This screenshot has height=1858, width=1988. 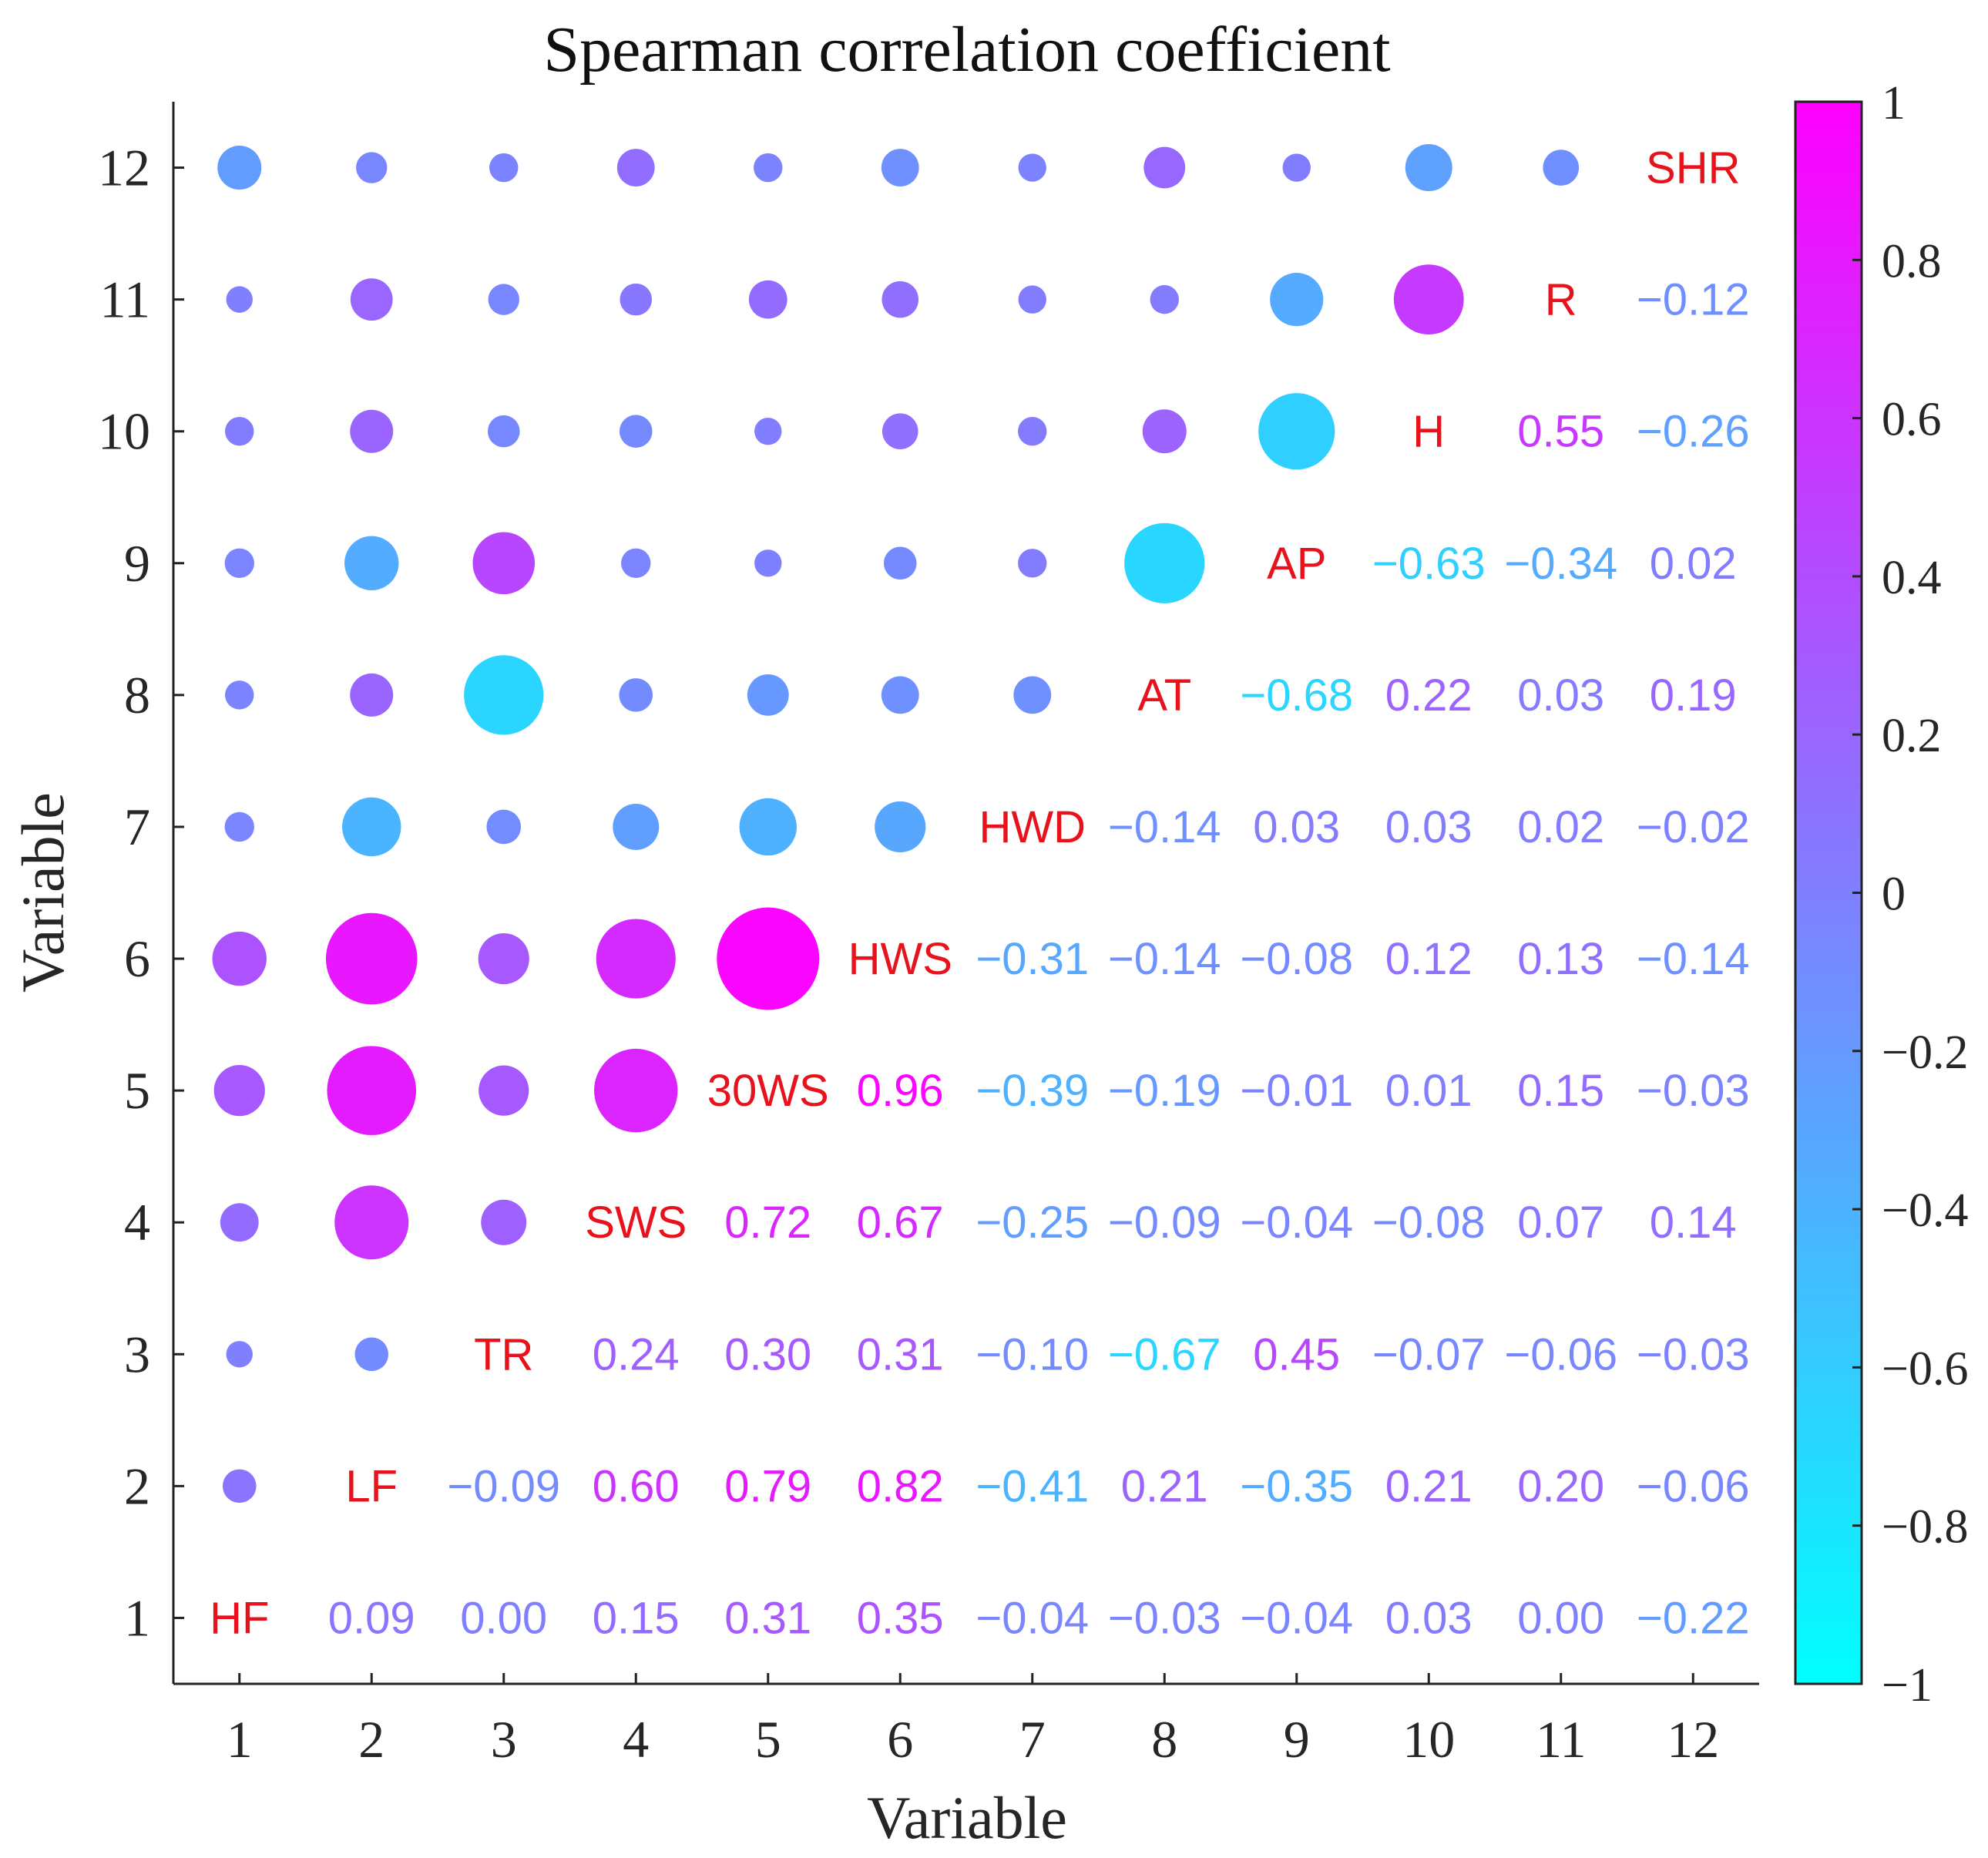 I want to click on variable-label: SHR, so click(x=1693, y=168).